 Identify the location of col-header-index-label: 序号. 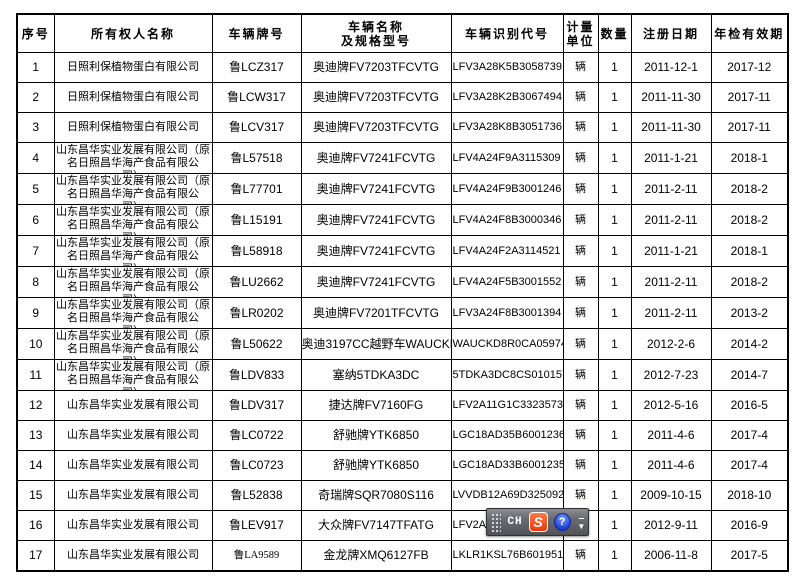
(35, 33).